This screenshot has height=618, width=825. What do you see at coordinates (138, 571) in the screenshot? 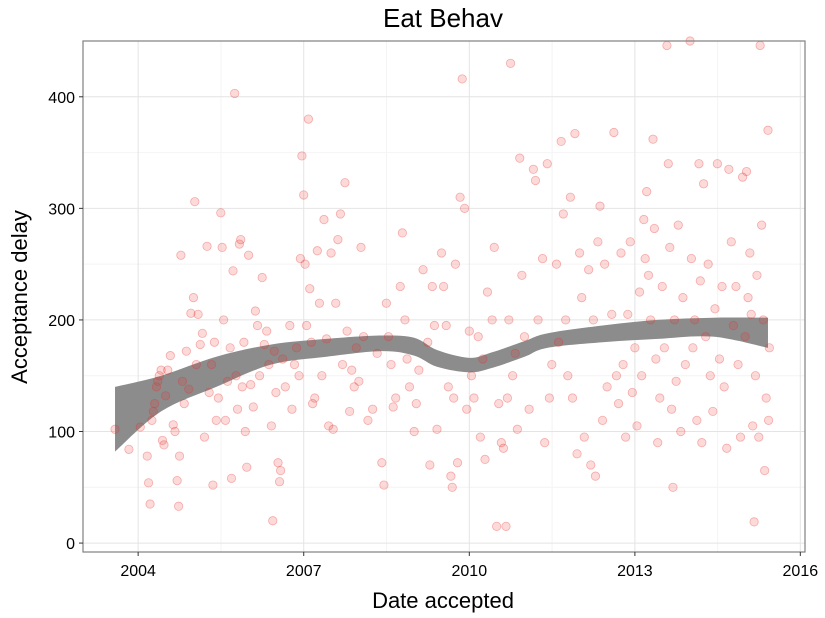
I see `x-tick-label: 2004` at bounding box center [138, 571].